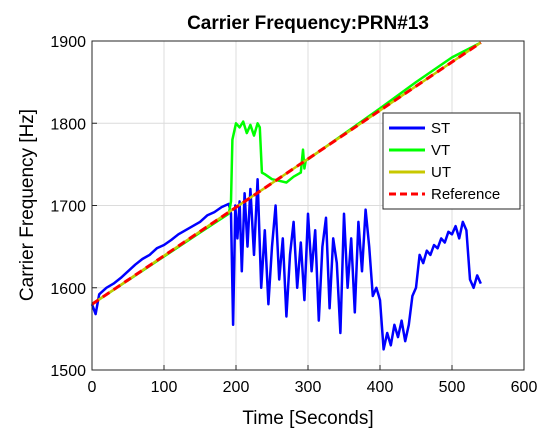 This screenshot has width=550, height=439. I want to click on x-tick-label: 0, so click(92, 387).